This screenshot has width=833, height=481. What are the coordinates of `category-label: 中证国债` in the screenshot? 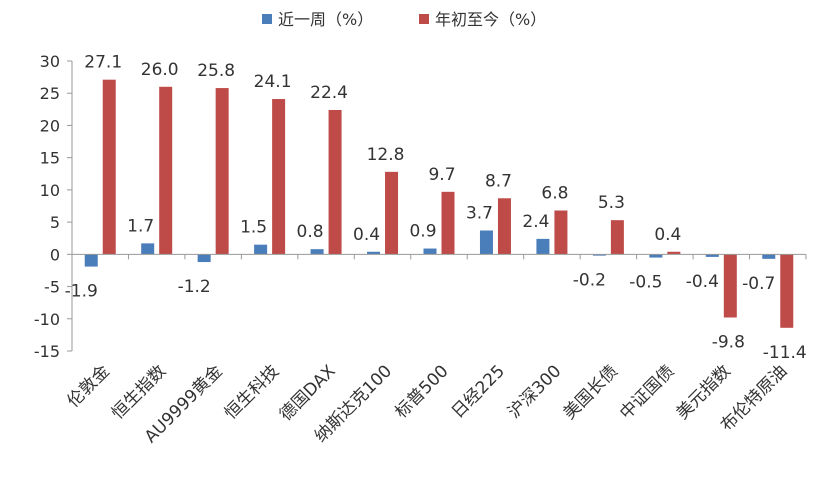 It's located at (647, 392).